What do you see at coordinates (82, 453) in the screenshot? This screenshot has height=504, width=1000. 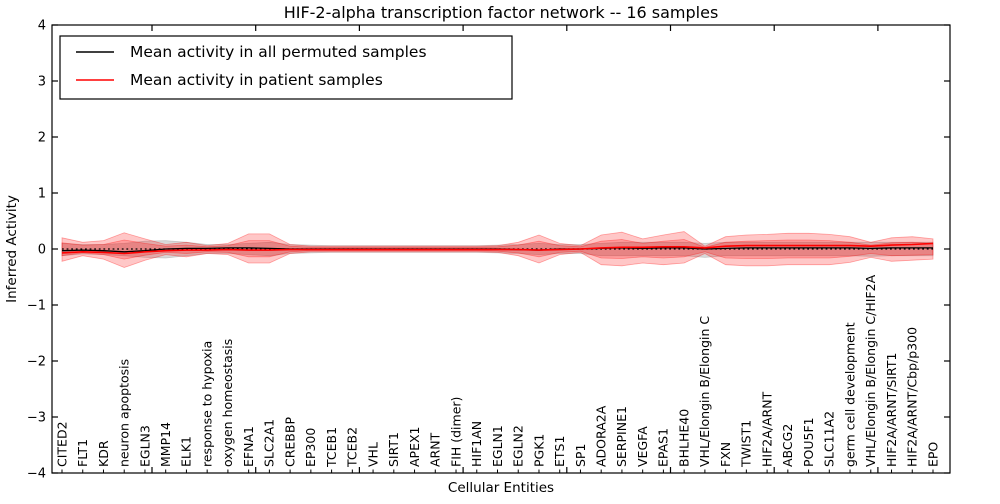 I see `x-category-label: FLT1` at bounding box center [82, 453].